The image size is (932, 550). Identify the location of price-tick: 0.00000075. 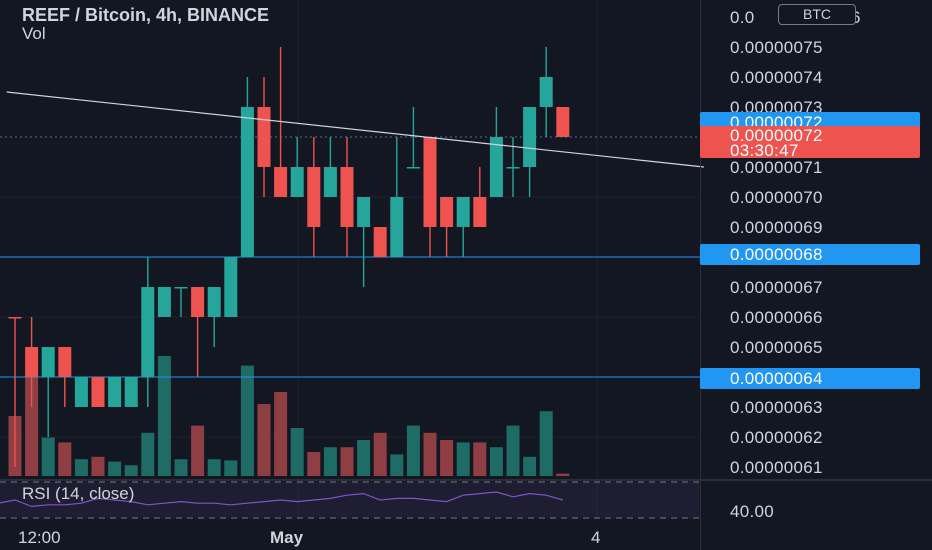
(776, 47).